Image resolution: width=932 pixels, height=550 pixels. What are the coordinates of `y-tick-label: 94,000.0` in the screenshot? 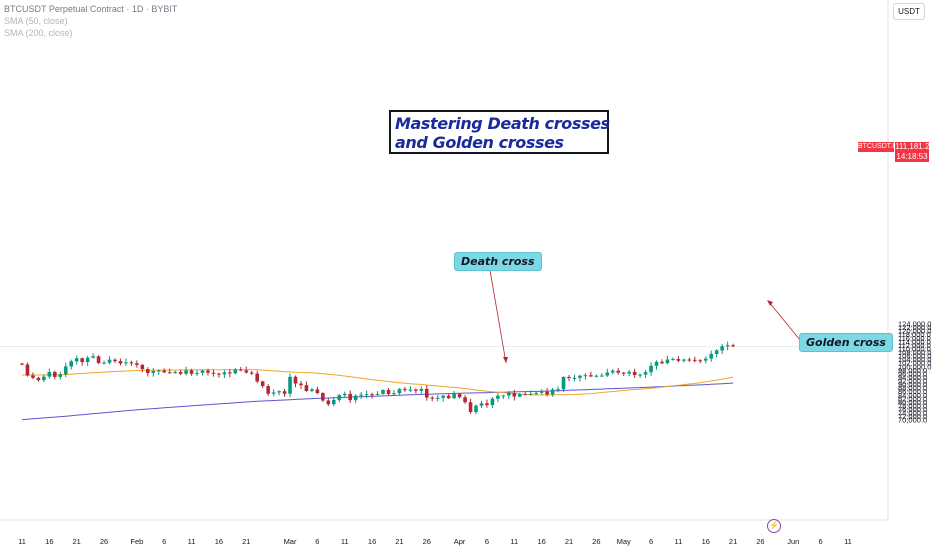 It's located at (912, 377).